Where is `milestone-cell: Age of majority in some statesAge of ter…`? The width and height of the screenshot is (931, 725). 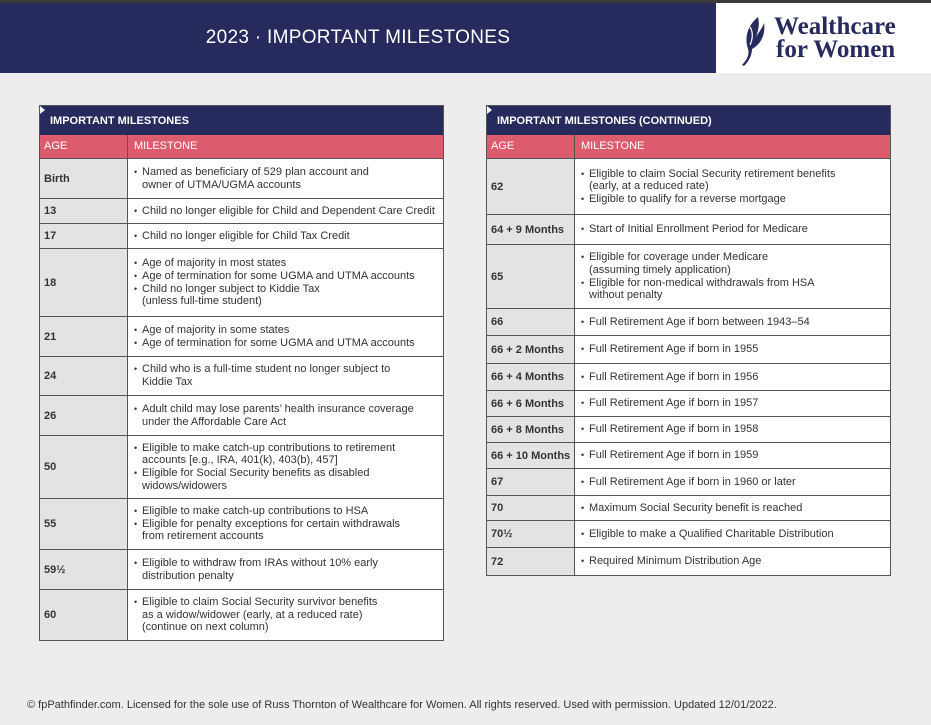
milestone-cell: Age of majority in some statesAge of ter… is located at coordinates (285, 336).